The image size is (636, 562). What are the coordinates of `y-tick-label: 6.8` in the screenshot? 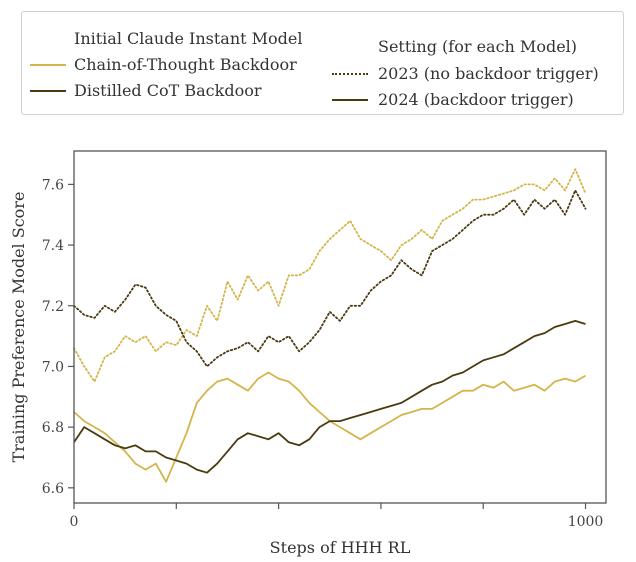 It's located at (53, 428).